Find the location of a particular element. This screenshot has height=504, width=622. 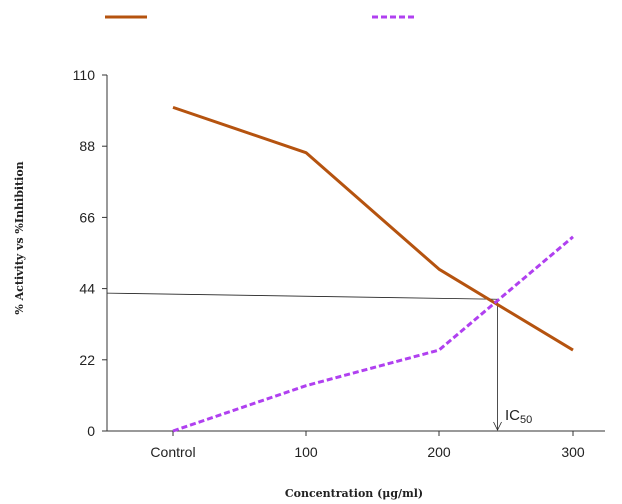

ic50-label: IC50 is located at coordinates (518, 416).